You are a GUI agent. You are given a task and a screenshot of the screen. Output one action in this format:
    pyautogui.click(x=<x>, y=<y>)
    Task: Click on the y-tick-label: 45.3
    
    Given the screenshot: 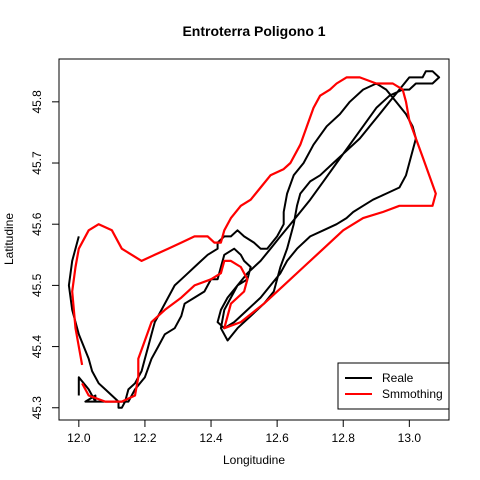 What is the action you would take?
    pyautogui.click(x=37, y=408)
    